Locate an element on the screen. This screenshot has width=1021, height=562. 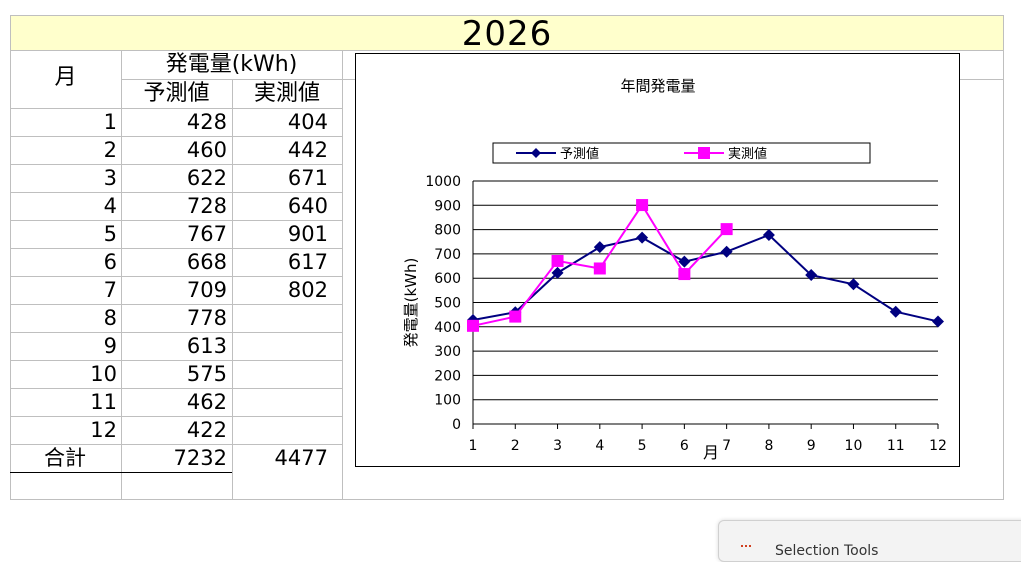
year-title: 2026 is located at coordinates (507, 33).